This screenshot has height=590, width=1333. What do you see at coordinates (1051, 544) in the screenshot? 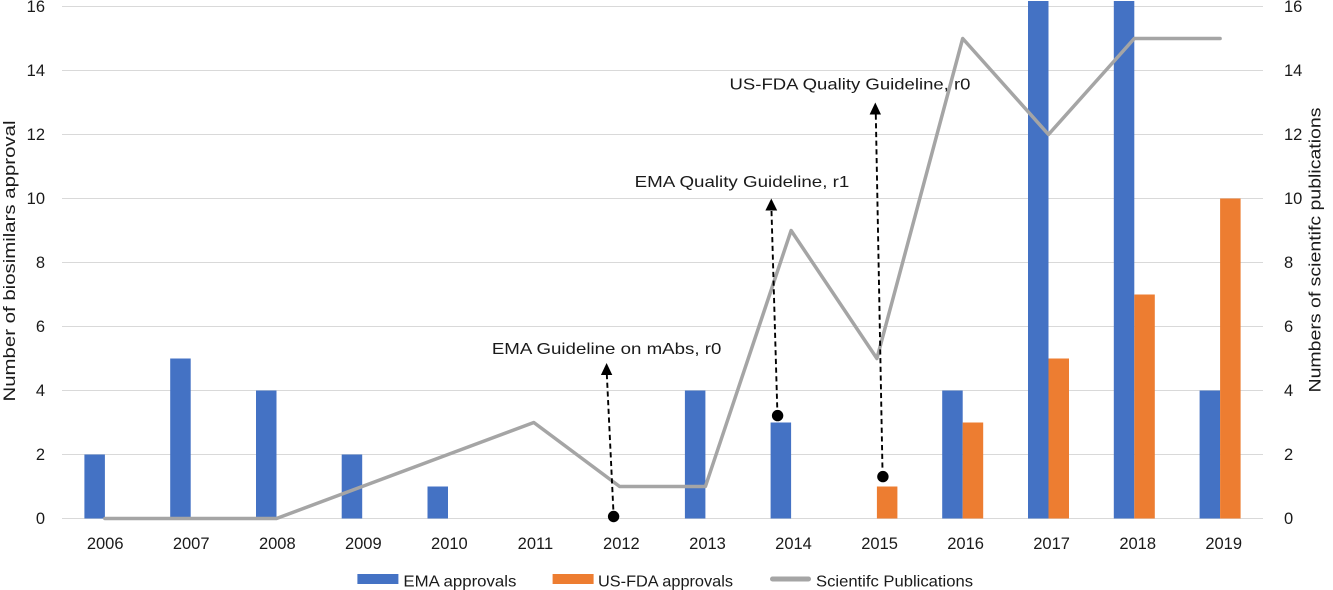
I see `svg-text: 2017` at bounding box center [1051, 544].